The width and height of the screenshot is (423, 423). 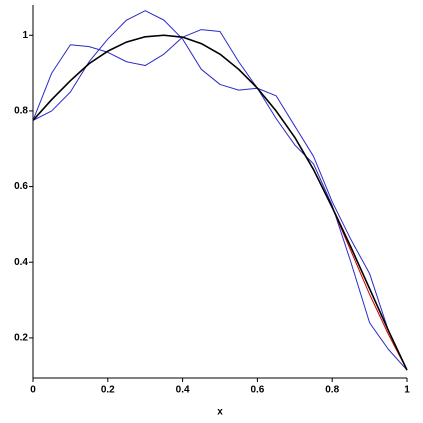 What do you see at coordinates (183, 390) in the screenshot?
I see `x-tick-label: 0.4` at bounding box center [183, 390].